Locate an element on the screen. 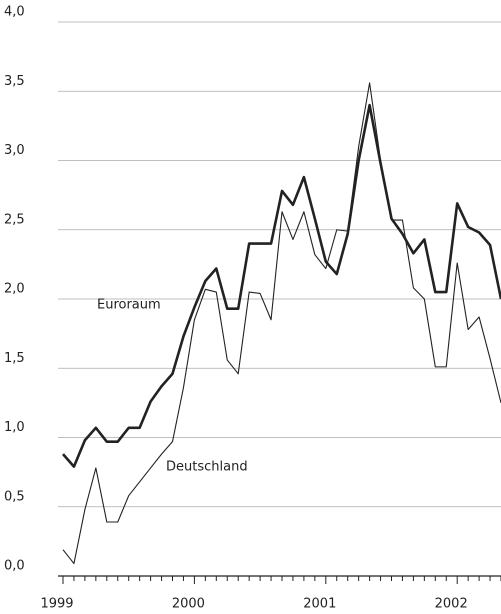 This screenshot has width=501, height=614. series-label: Deutschland is located at coordinates (207, 467).